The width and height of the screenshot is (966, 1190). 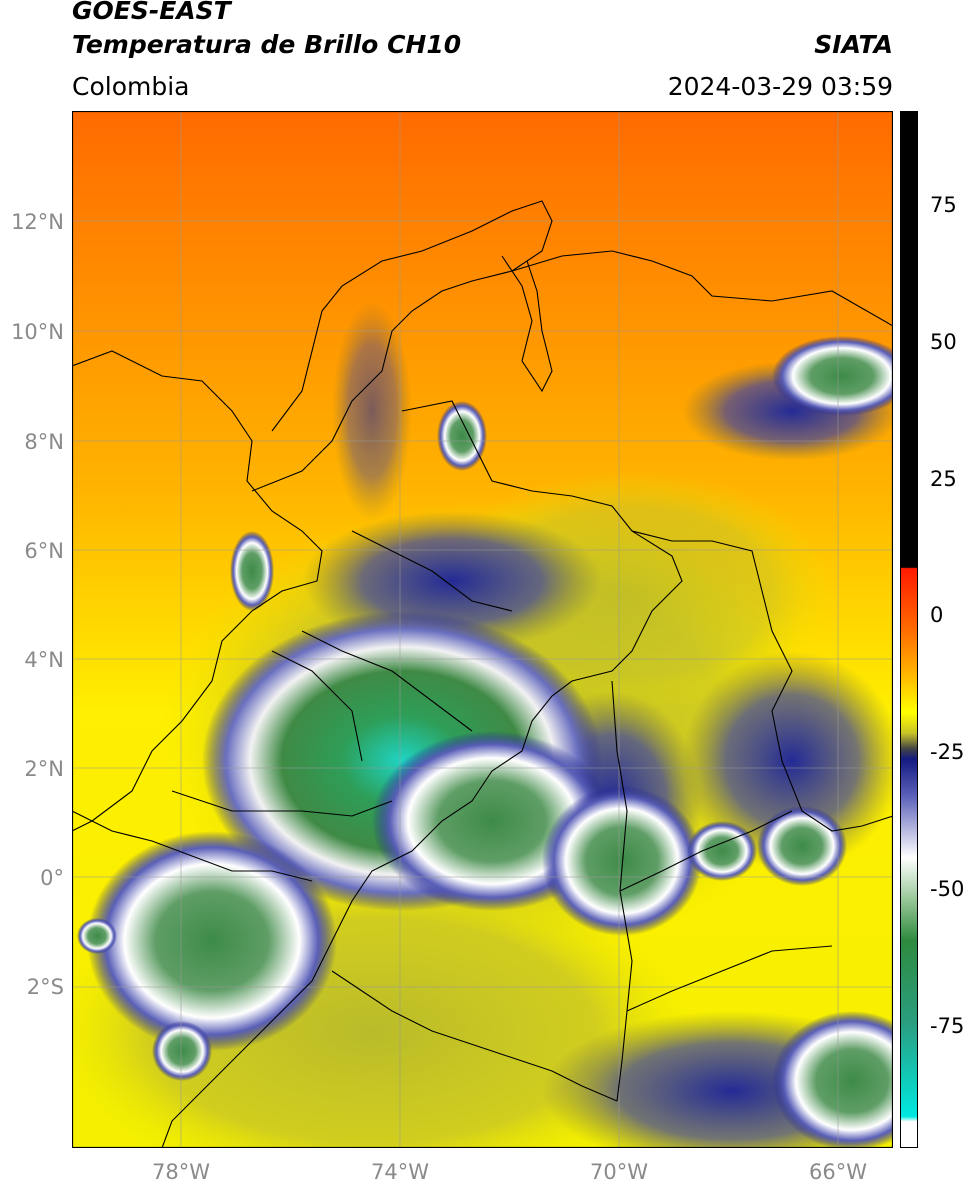 What do you see at coordinates (37, 332) in the screenshot?
I see `lat-label: 10°N` at bounding box center [37, 332].